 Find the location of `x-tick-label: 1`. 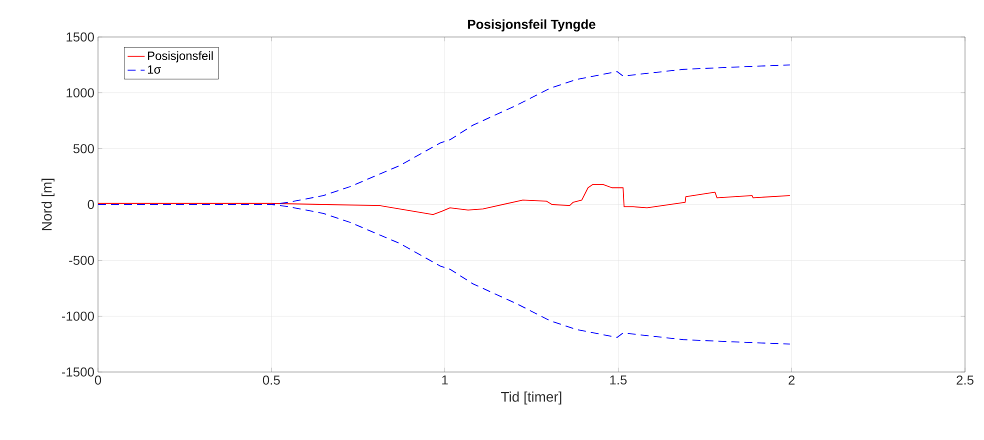

x-tick-label: 1 is located at coordinates (445, 380).